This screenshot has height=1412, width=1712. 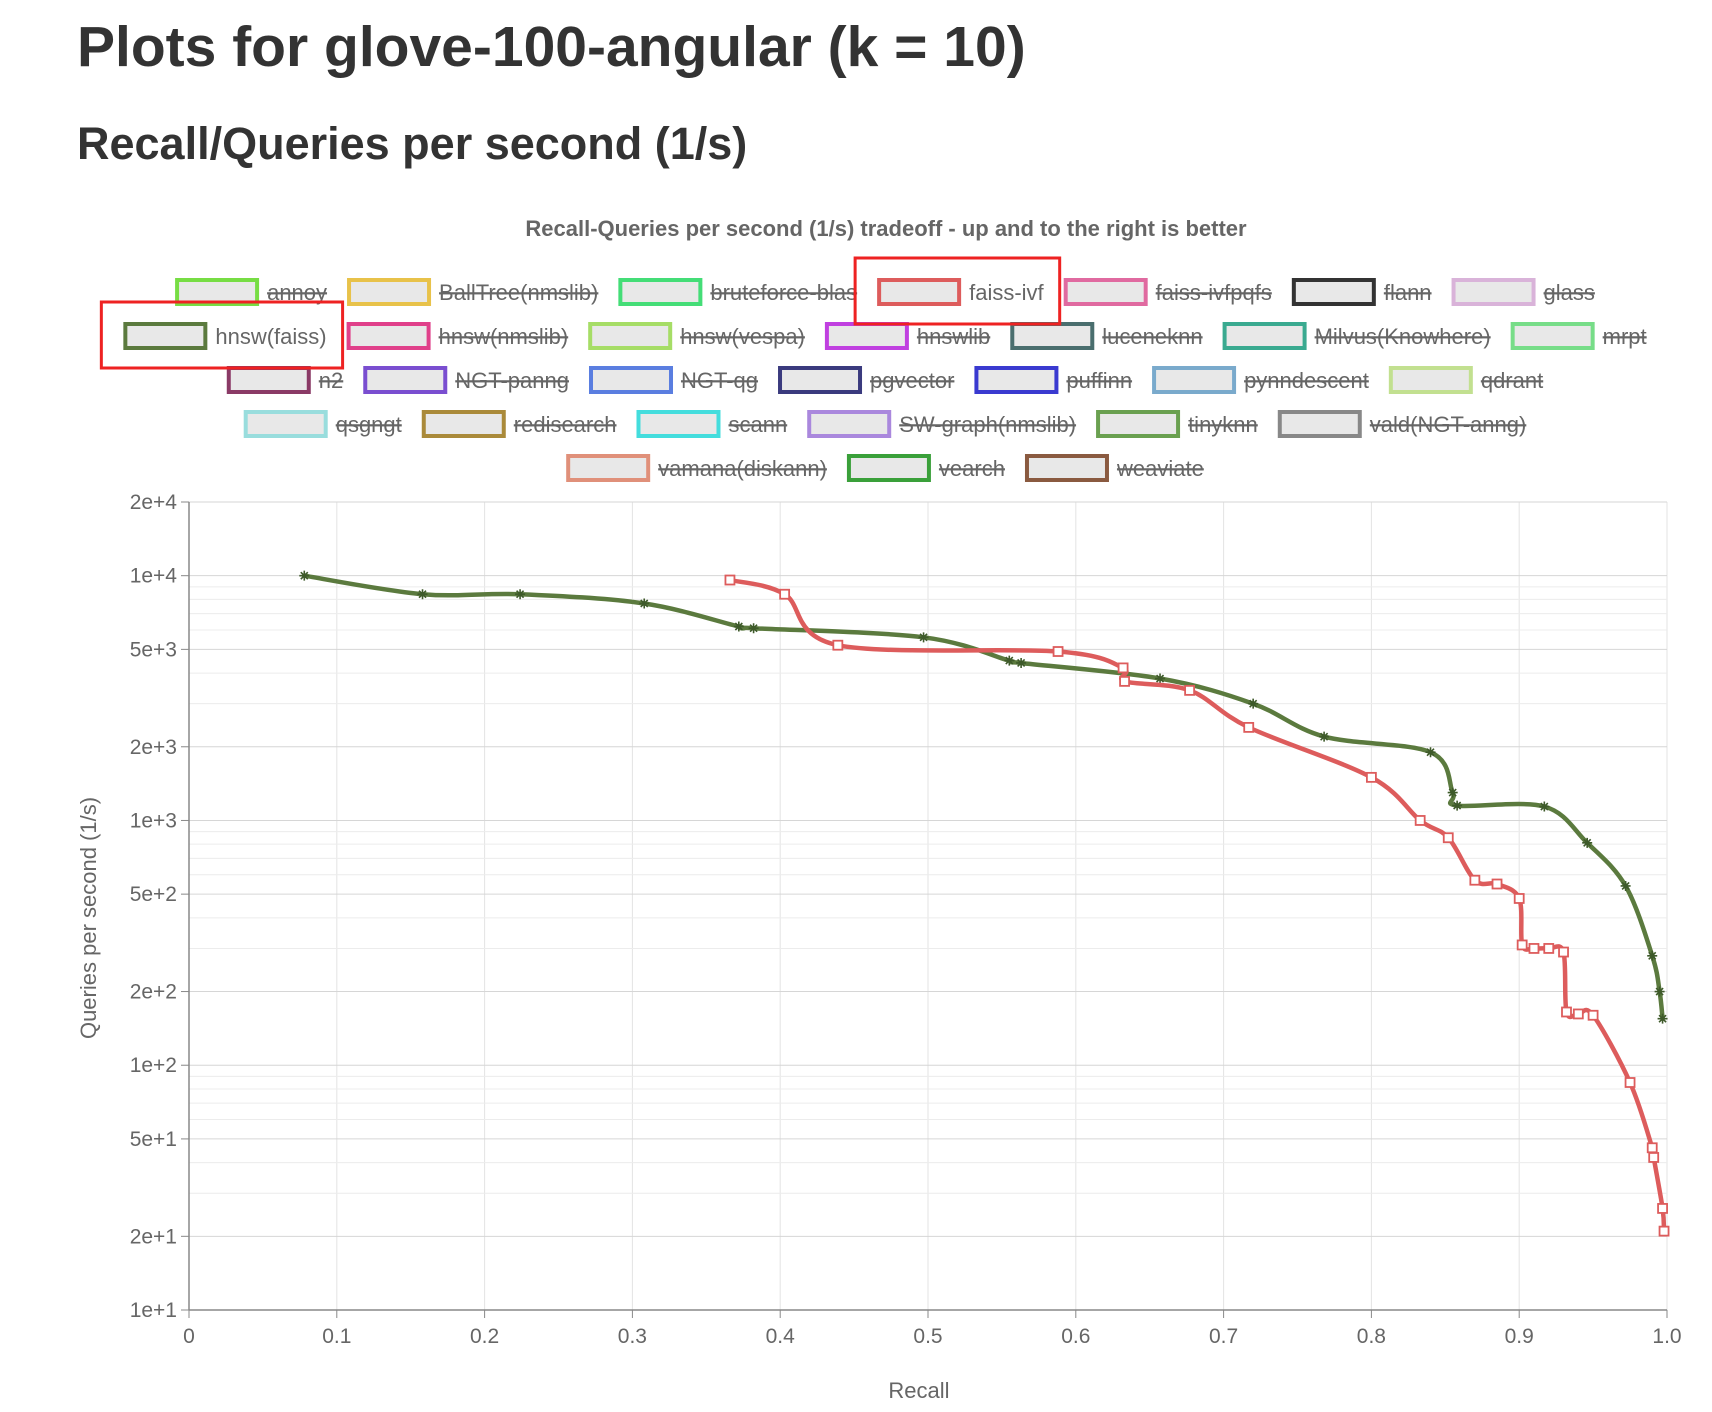 I want to click on legend-label: luceneknn, so click(x=1152, y=336).